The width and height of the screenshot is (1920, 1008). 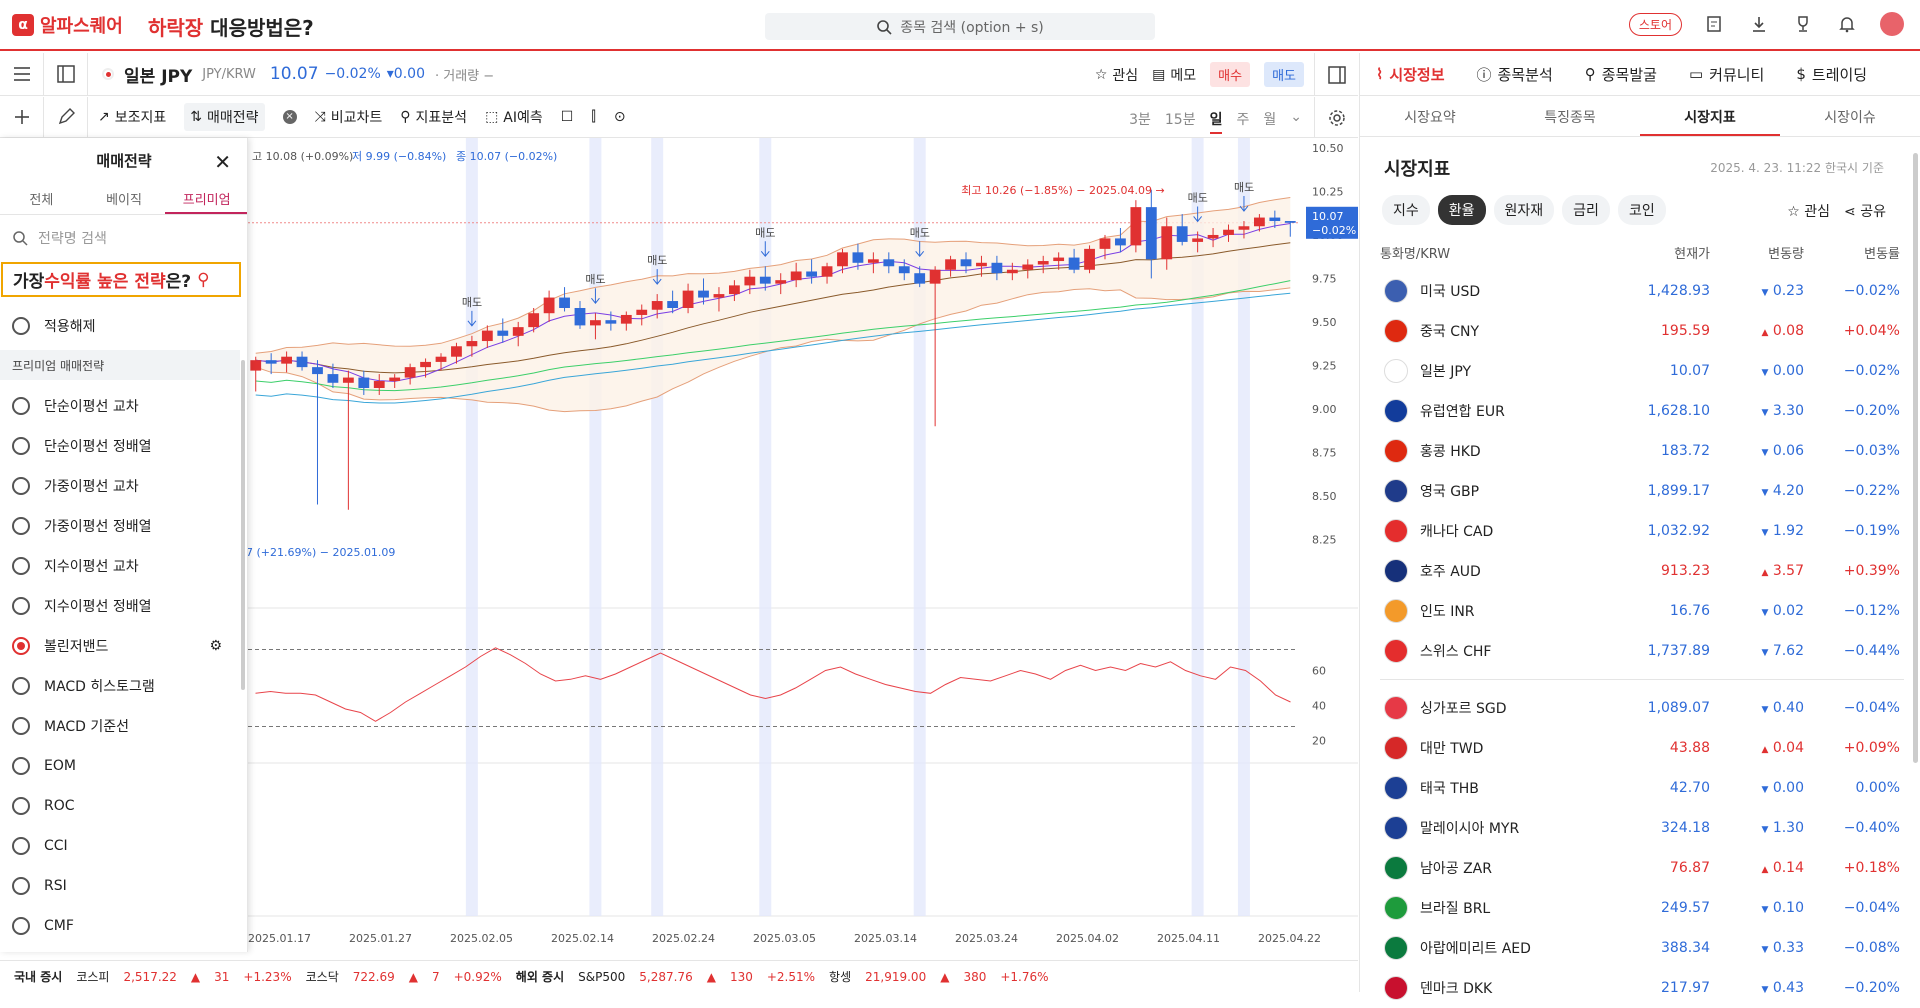 What do you see at coordinates (1759, 24) in the screenshot?
I see `download-icon` at bounding box center [1759, 24].